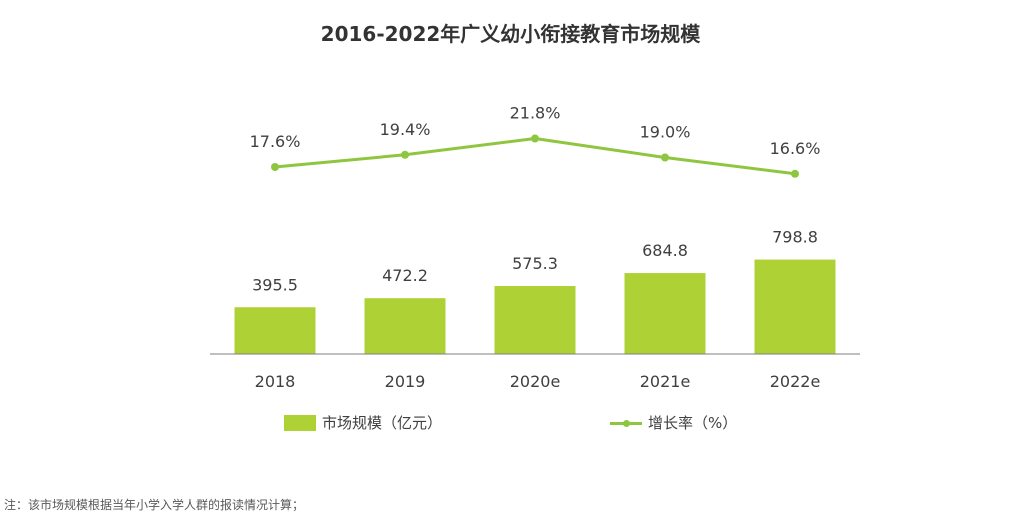  I want to click on legend-item-growth-rate: 增长率（%）, so click(673, 422).